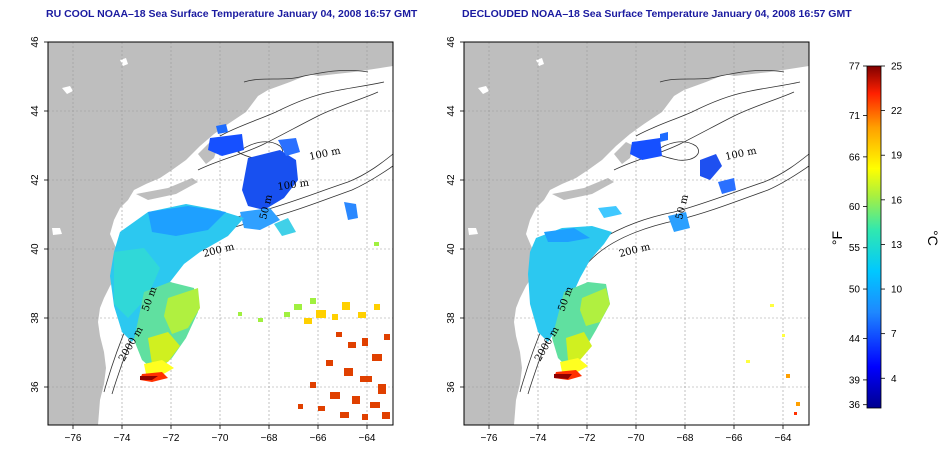 This screenshot has height=475, width=950. What do you see at coordinates (855, 116) in the screenshot?
I see `fahrenheit-tick-label: 71` at bounding box center [855, 116].